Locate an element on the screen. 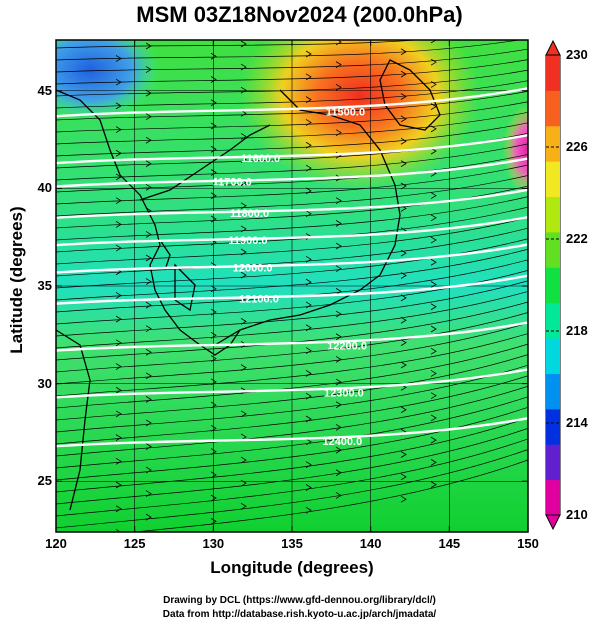 Image resolution: width=599 pixels, height=625 pixels. contour-label: 12400.0 is located at coordinates (342, 442).